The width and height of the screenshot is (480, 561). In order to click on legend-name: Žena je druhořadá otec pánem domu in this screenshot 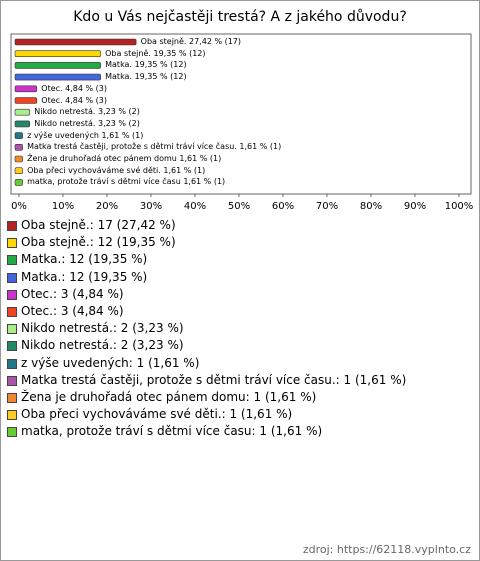, I will do `click(137, 397)`.